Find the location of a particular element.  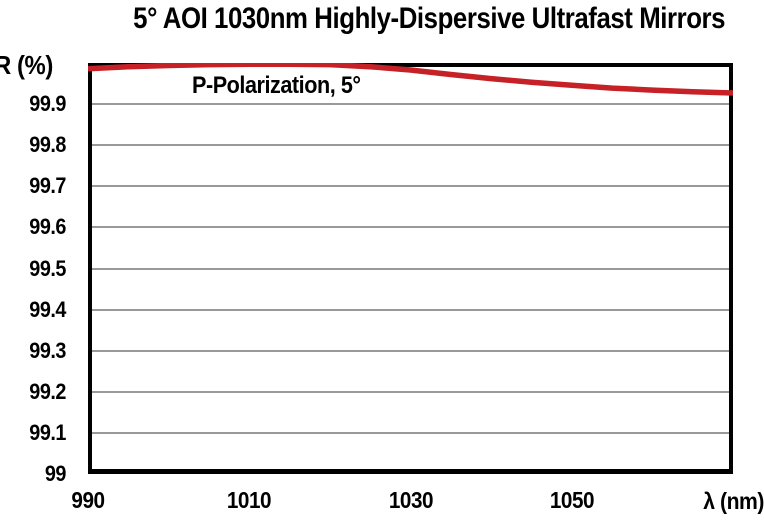

y-tick-label: 99.4 is located at coordinates (47, 309).